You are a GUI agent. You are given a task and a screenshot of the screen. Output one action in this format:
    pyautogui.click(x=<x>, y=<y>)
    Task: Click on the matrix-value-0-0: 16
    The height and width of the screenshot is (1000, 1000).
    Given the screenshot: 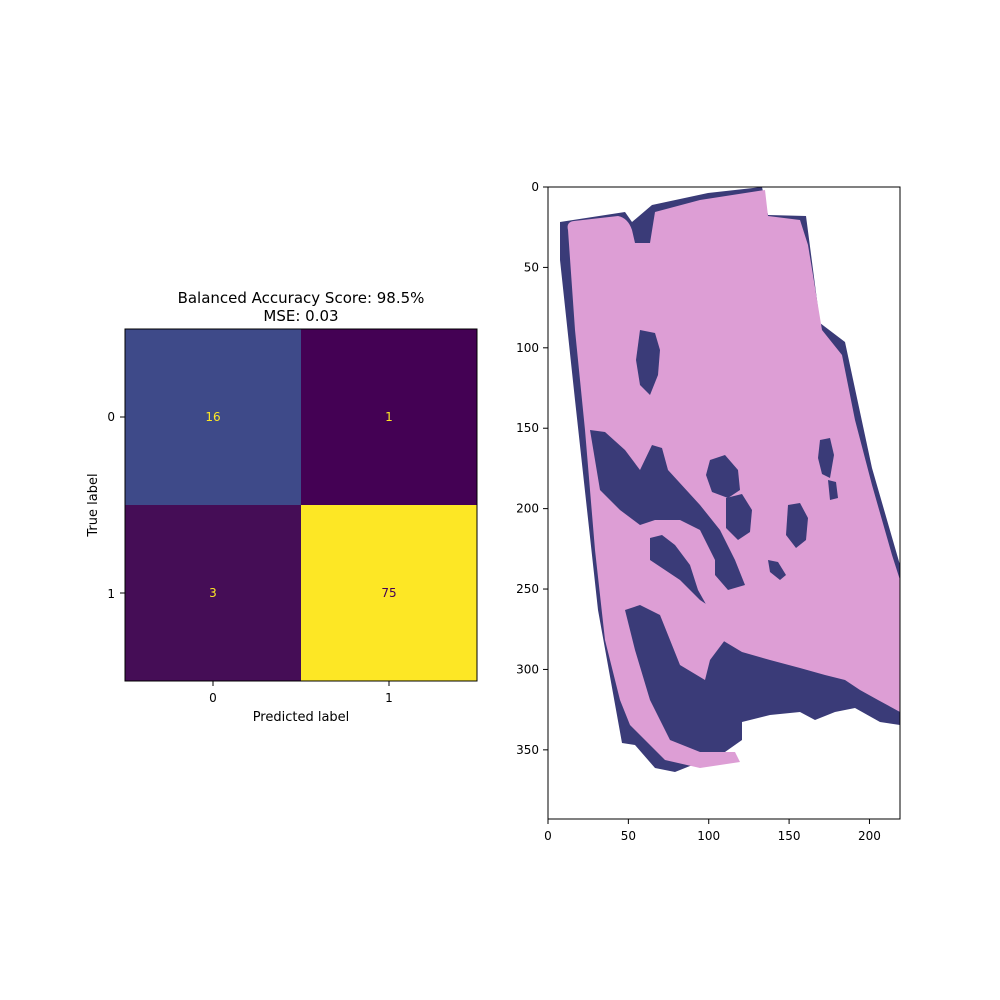 What is the action you would take?
    pyautogui.click(x=212, y=417)
    